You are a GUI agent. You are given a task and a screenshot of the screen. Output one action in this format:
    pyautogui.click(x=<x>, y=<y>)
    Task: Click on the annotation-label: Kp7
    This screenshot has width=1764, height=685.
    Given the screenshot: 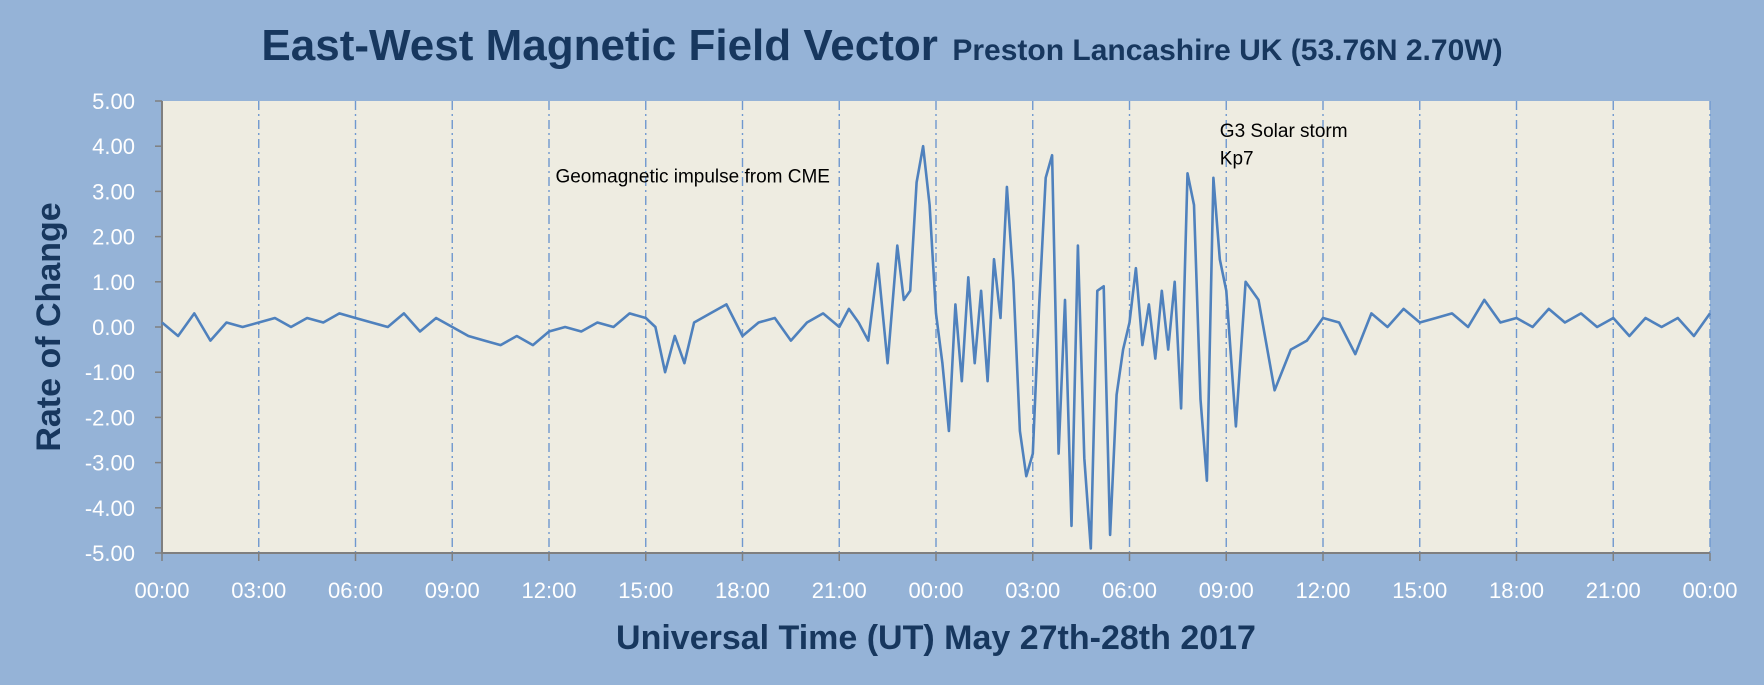 What is the action you would take?
    pyautogui.click(x=1237, y=158)
    